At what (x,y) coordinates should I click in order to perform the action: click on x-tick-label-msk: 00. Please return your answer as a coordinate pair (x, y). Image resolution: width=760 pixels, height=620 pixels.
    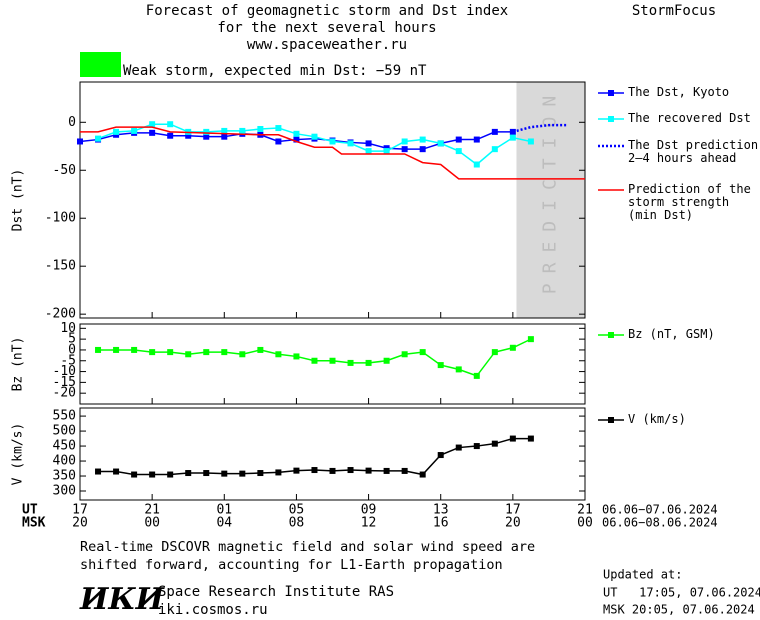
    Looking at the image, I should click on (585, 523).